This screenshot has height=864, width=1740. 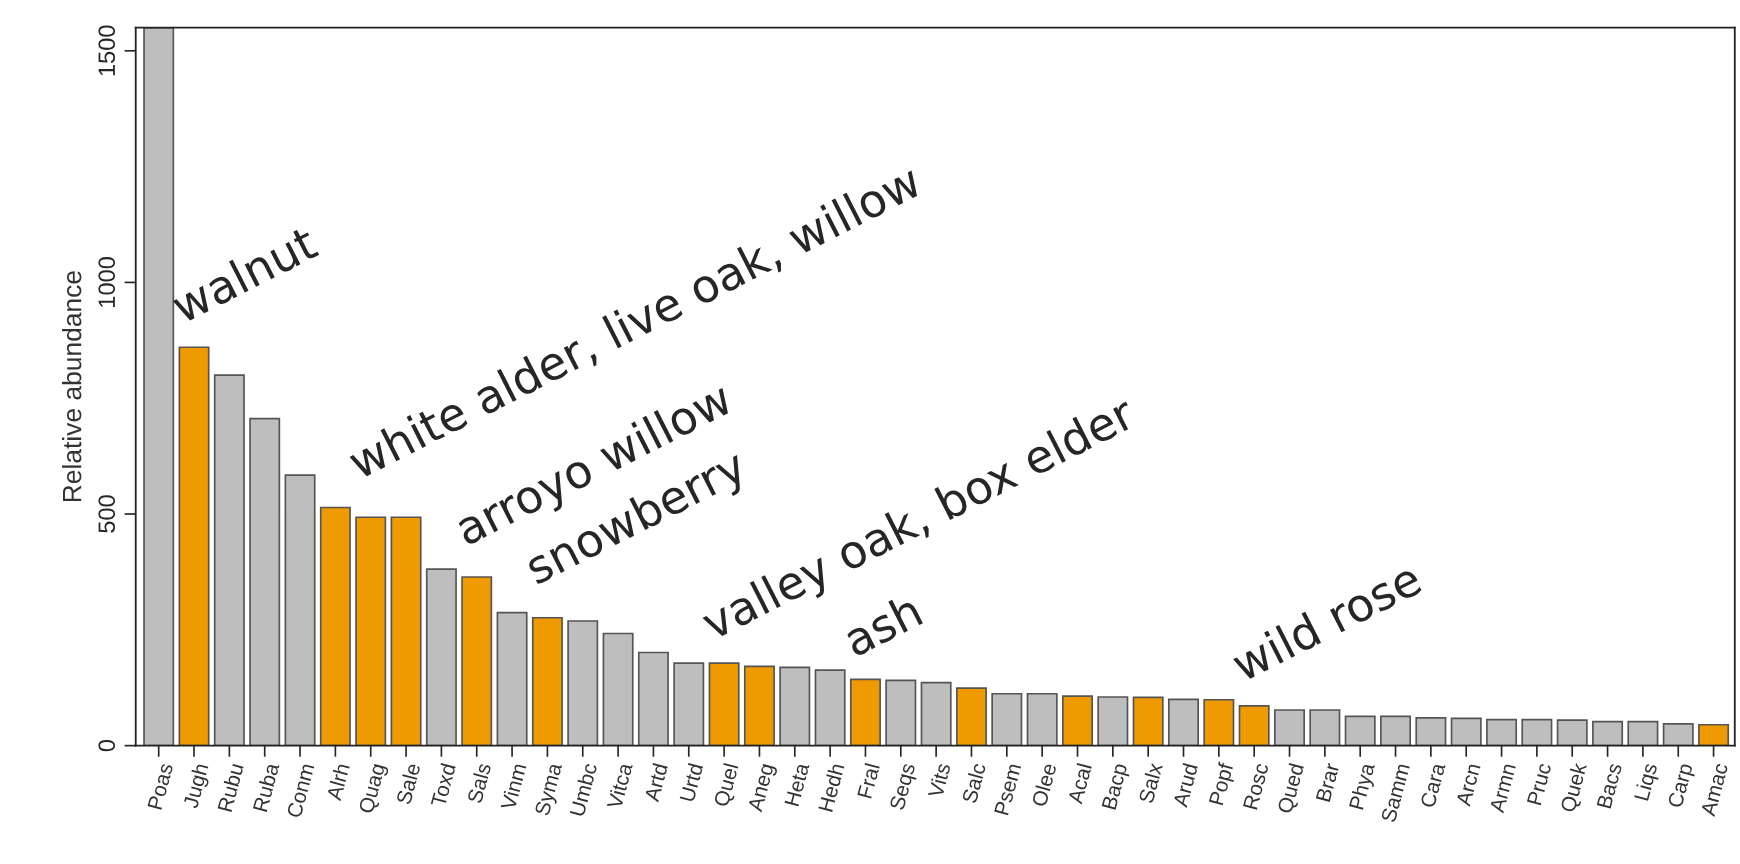 I want to click on x-tick-label: Aneg, so click(x=762, y=788).